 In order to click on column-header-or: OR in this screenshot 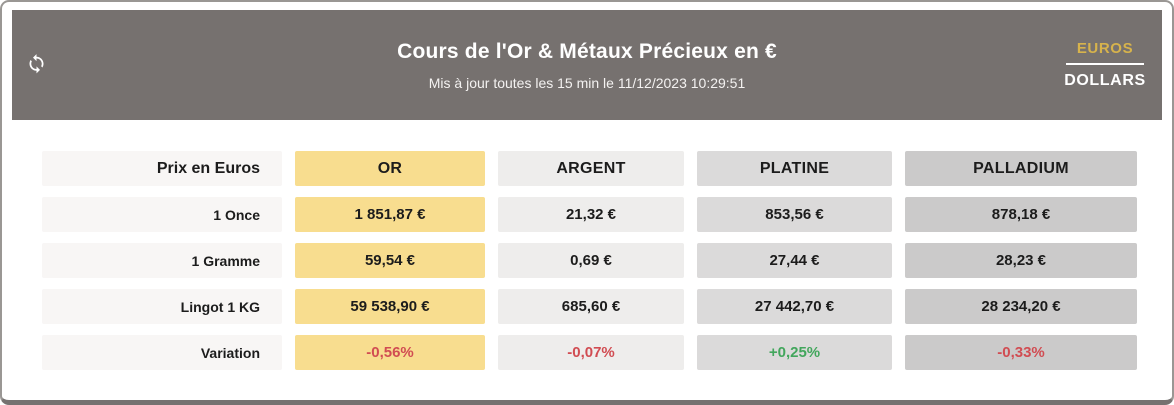, I will do `click(390, 168)`.